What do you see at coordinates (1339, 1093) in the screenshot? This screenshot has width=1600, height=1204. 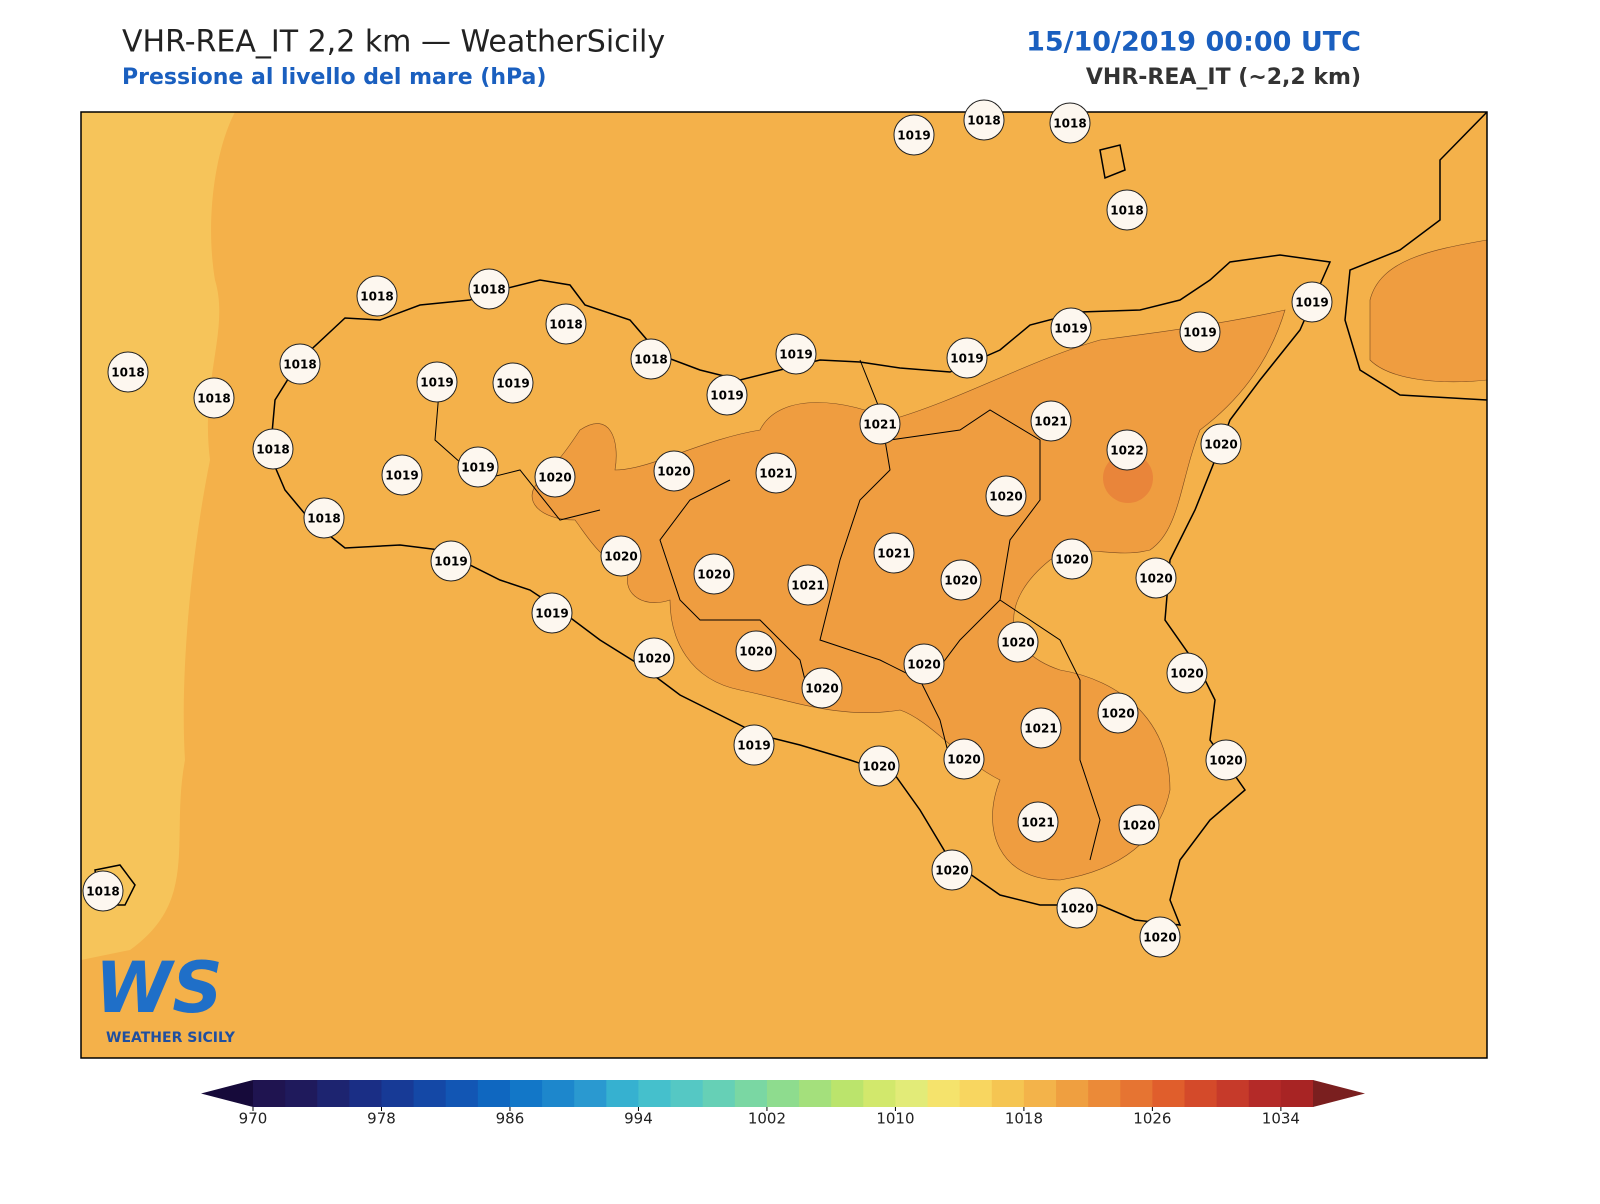 I see `colorbar-over` at bounding box center [1339, 1093].